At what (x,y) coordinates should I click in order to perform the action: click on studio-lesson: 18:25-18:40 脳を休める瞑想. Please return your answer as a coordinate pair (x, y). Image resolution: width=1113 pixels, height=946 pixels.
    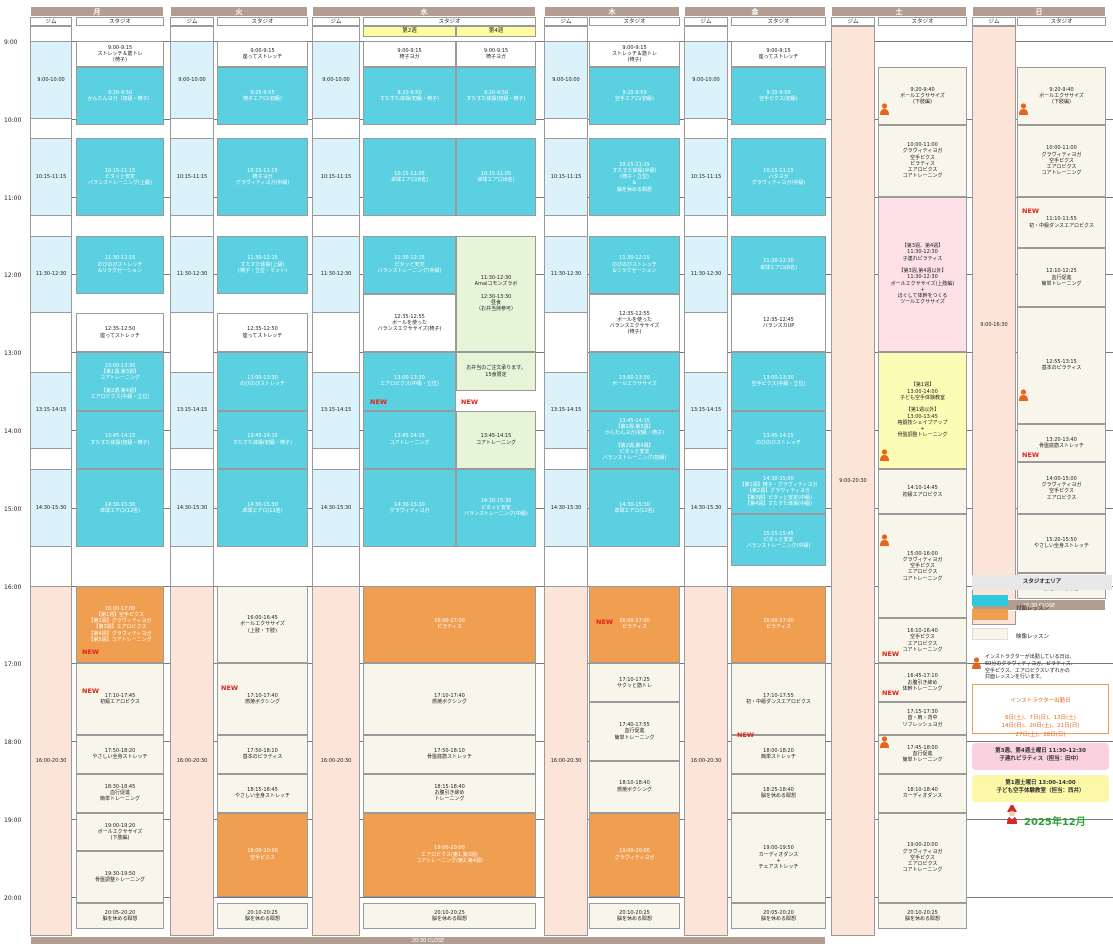
    Looking at the image, I should click on (778, 793).